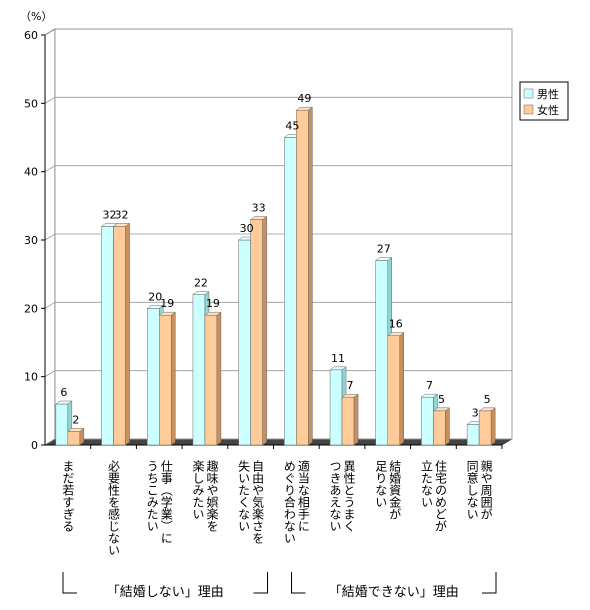  I want to click on data-label: 16, so click(396, 324).